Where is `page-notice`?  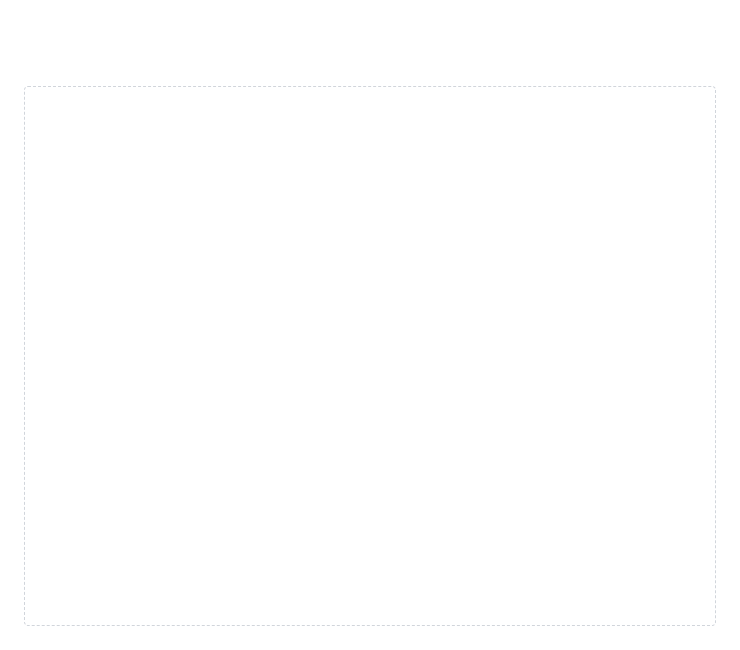 page-notice is located at coordinates (370, 62).